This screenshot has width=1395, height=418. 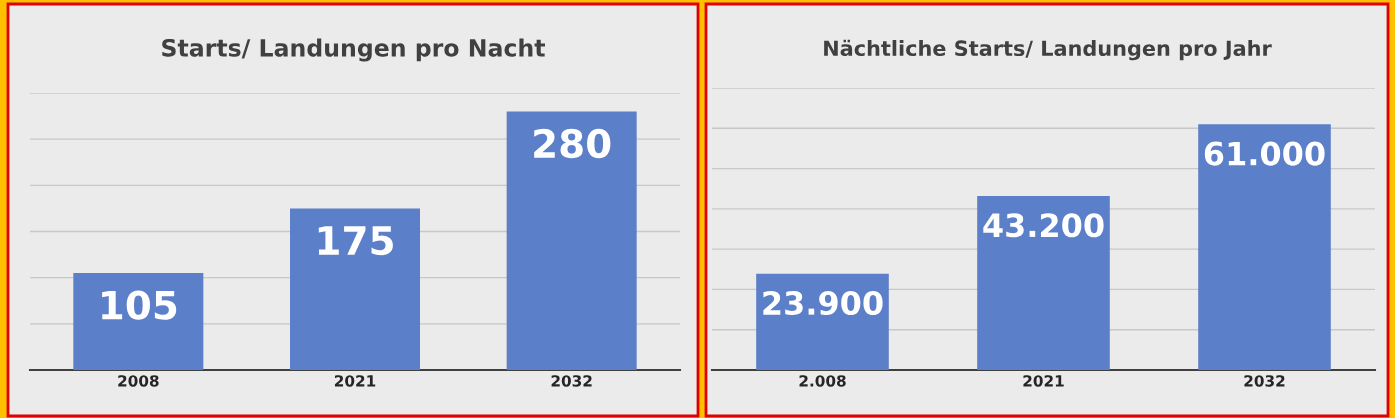 What do you see at coordinates (139, 305) in the screenshot?
I see `data-label: 105` at bounding box center [139, 305].